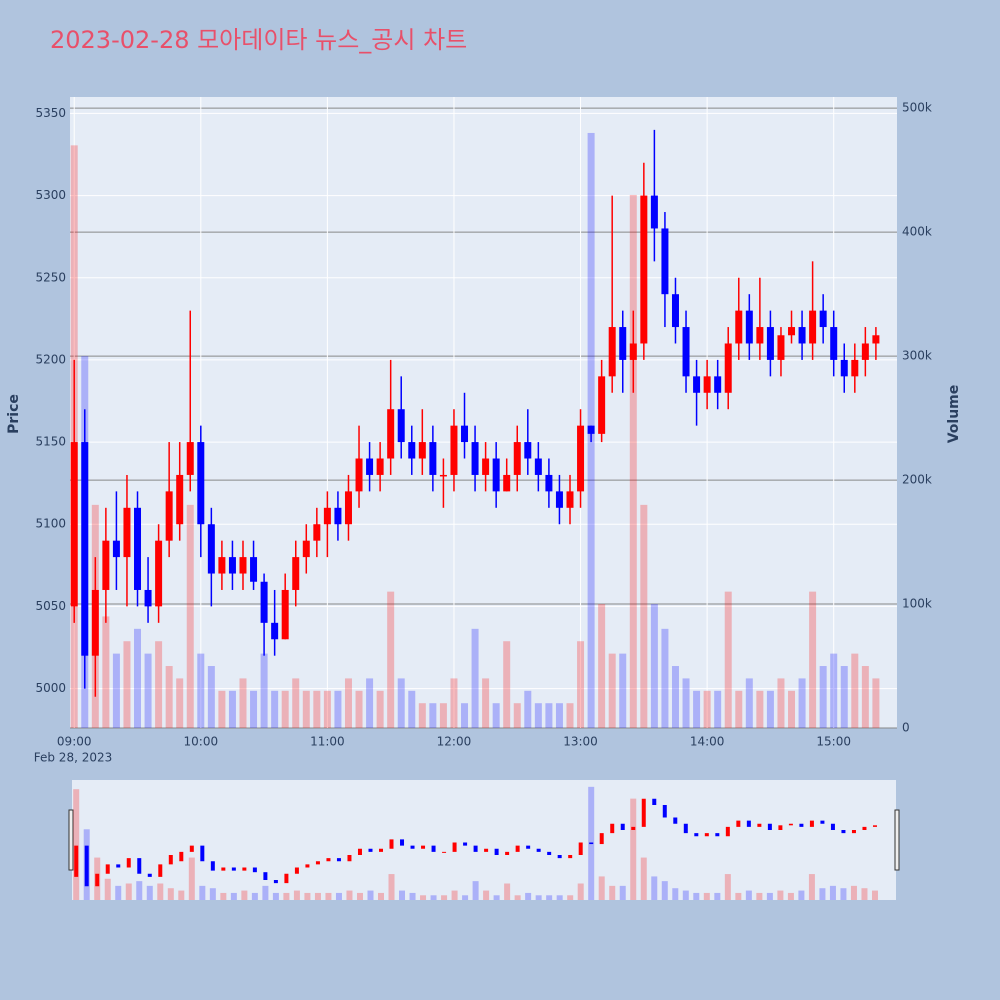  I want to click on x-tick-label: 12:00, so click(454, 742).